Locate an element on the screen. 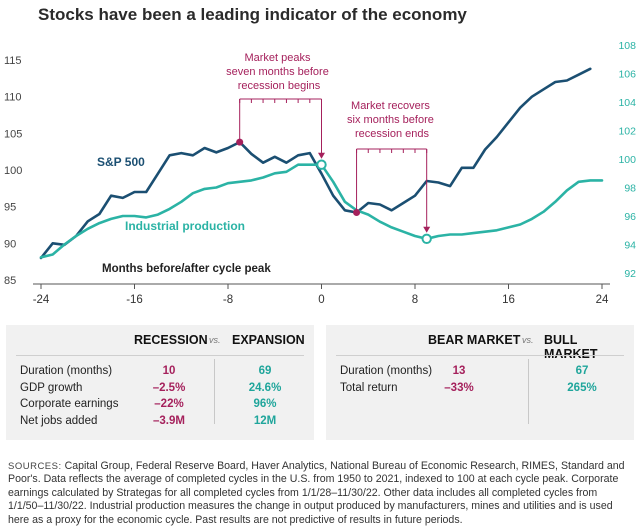 The width and height of the screenshot is (640, 532). annotation-1-arrowhead is located at coordinates (321, 155).